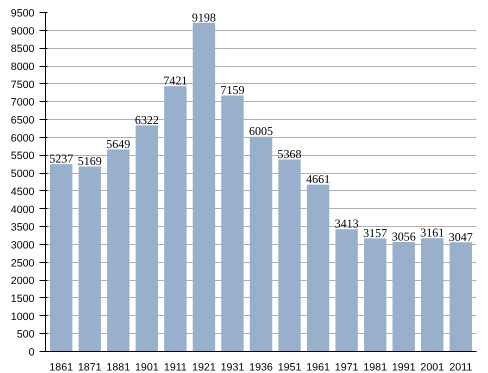  Describe the element at coordinates (22, 138) in the screenshot. I see `y-tick-label: 6000` at that location.